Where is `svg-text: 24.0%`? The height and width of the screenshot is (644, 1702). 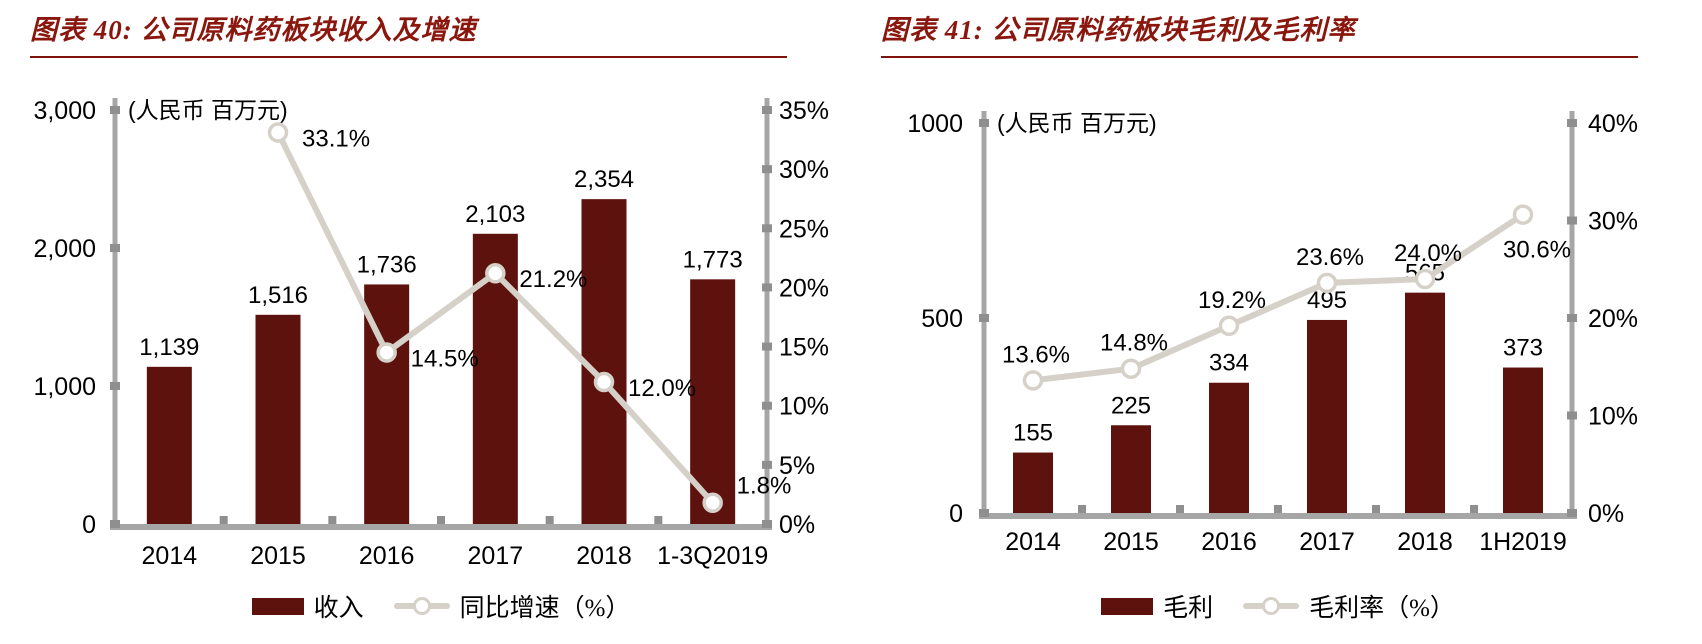
svg-text: 24.0% is located at coordinates (1428, 253).